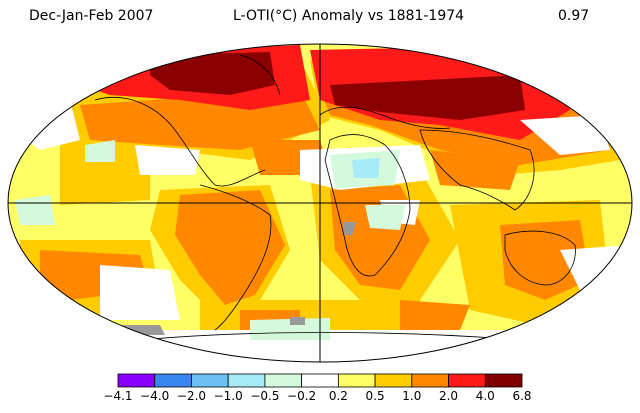 The height and width of the screenshot is (413, 640). I want to click on cool-regions, so click(366, 168).